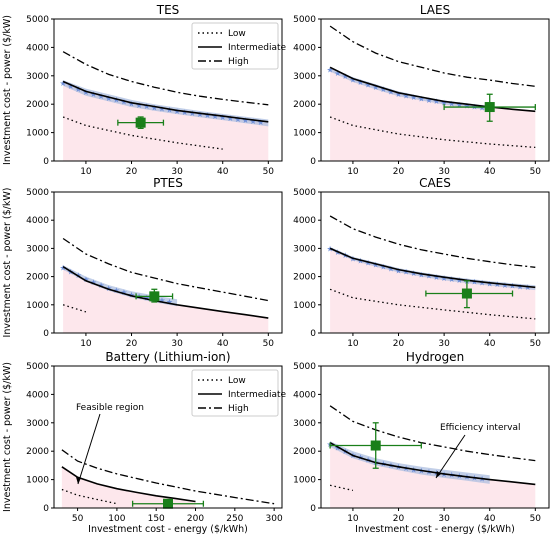 This screenshot has width=550, height=537. Describe the element at coordinates (433, 290) in the screenshot. I see `feasible-region` at that location.